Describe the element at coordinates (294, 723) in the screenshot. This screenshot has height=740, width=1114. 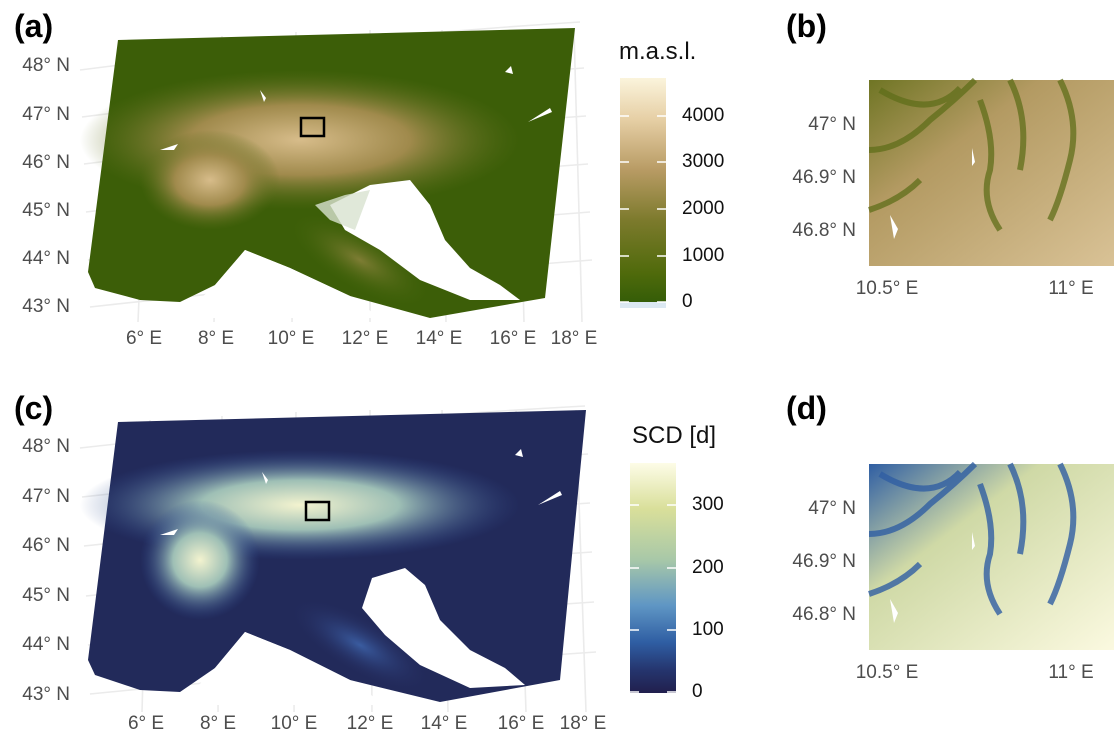
I see `panel-c-lon-label: 10° E` at that location.